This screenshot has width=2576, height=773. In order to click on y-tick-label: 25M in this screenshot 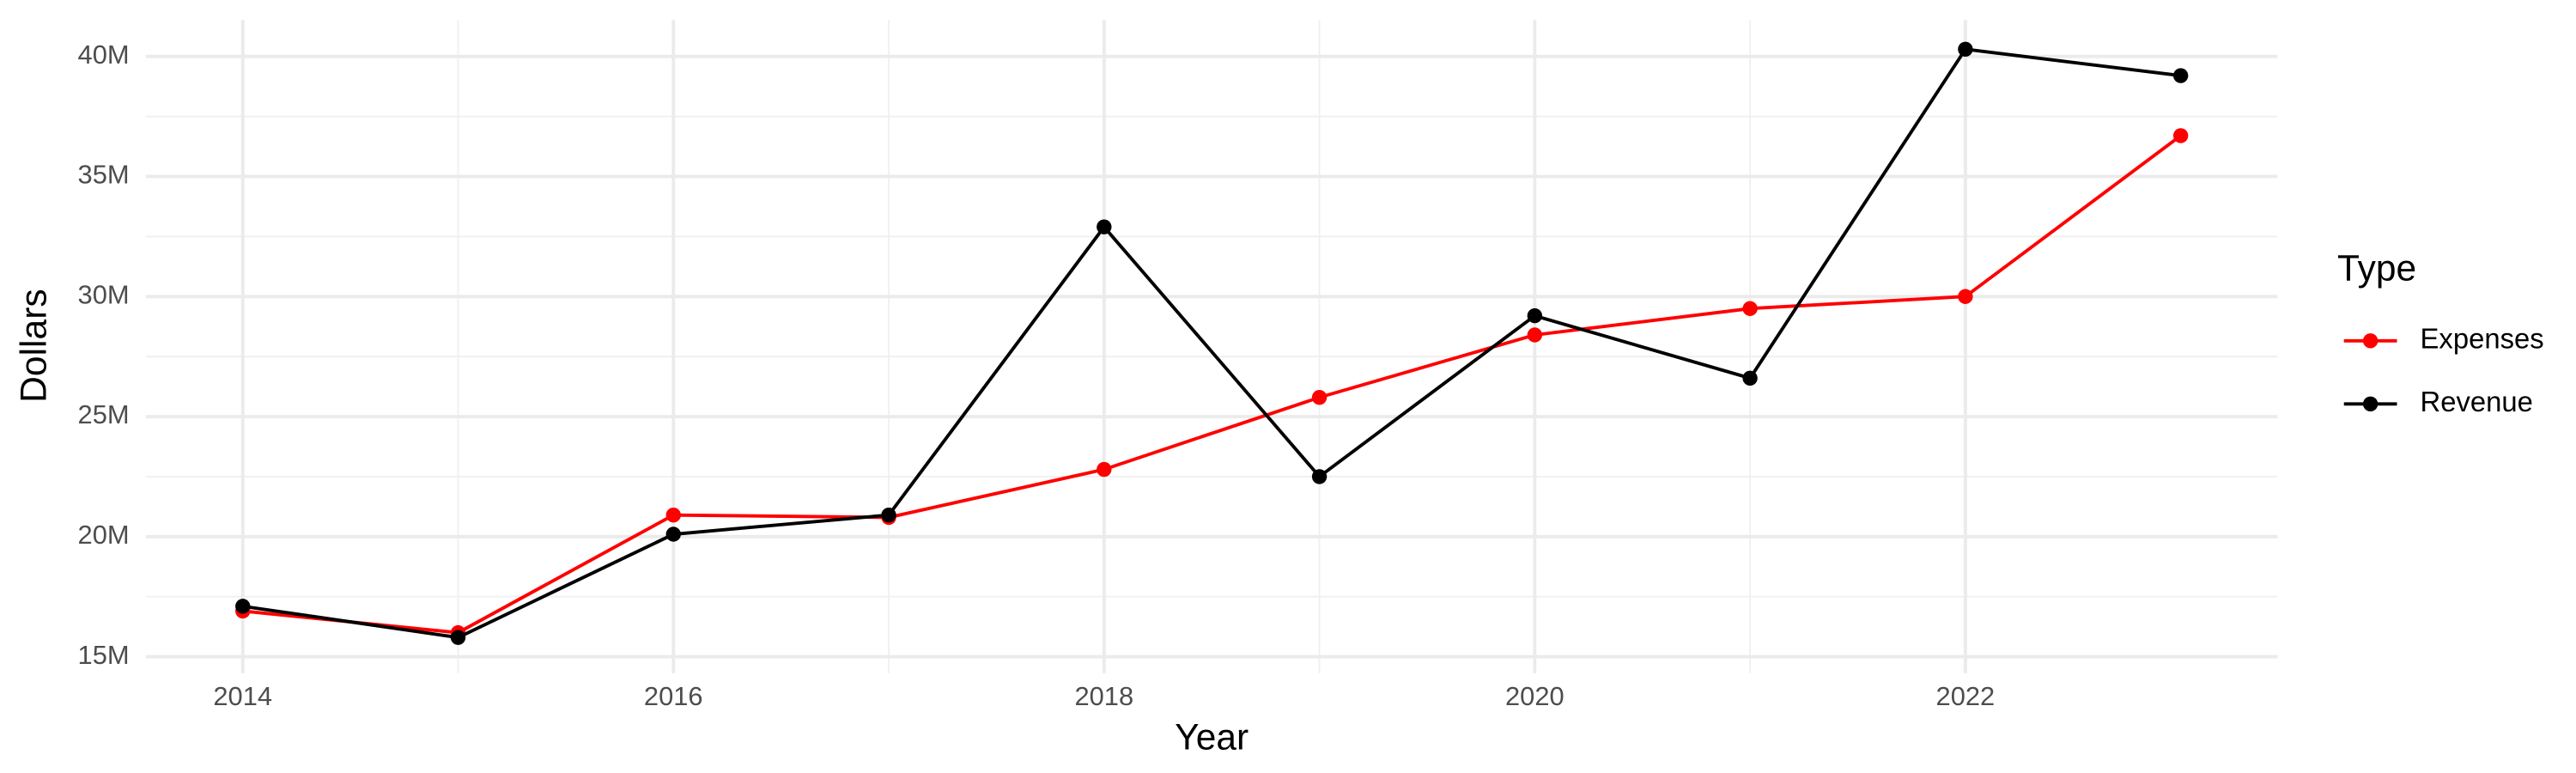, I will do `click(104, 414)`.